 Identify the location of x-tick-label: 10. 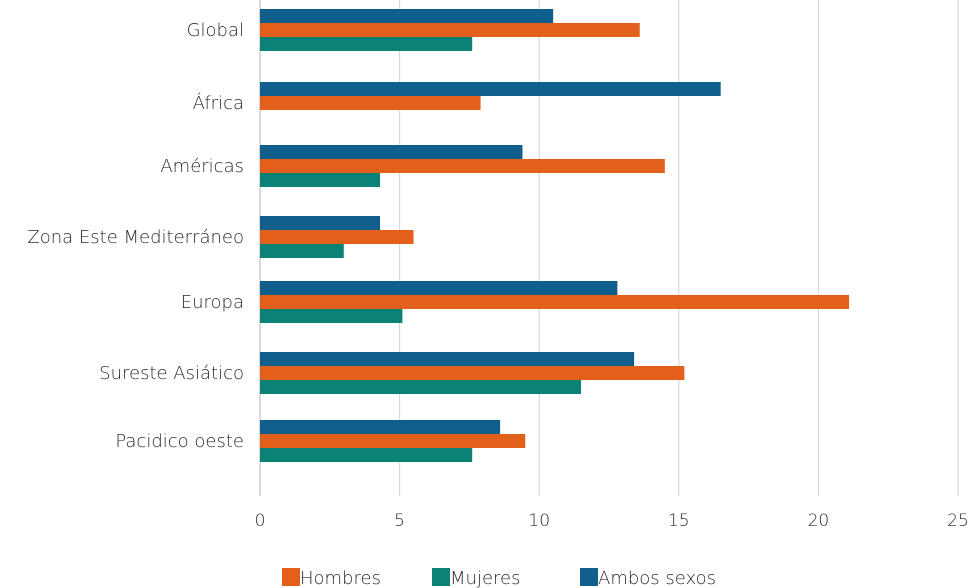
(539, 521).